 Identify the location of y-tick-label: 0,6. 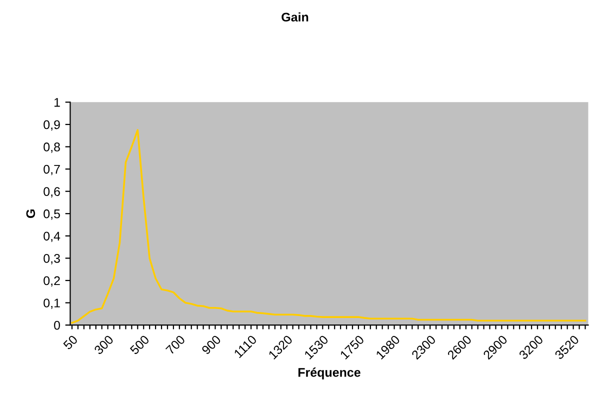
(52, 192).